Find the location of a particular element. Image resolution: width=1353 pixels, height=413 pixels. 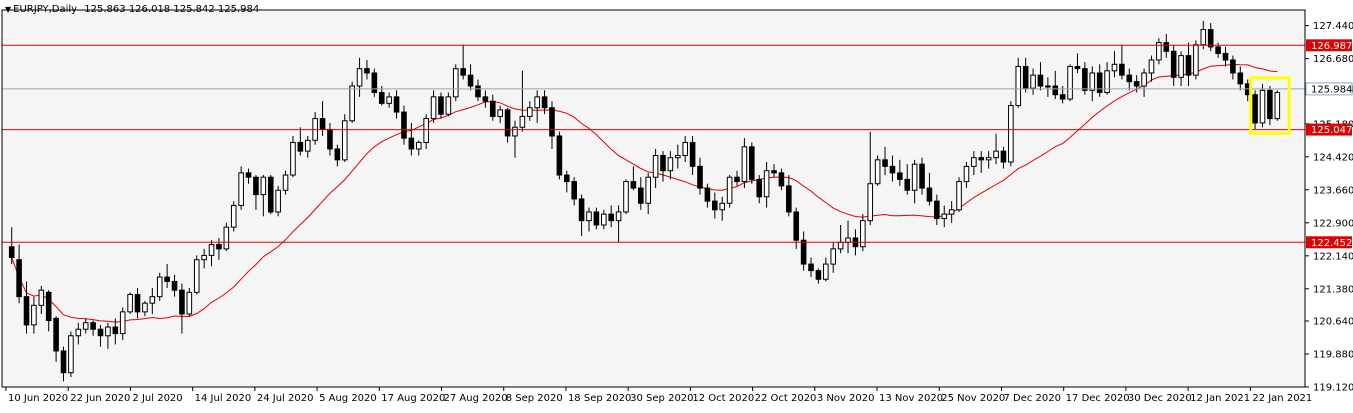

x-tick-label: 30 Dec 2020 is located at coordinates (1160, 398).